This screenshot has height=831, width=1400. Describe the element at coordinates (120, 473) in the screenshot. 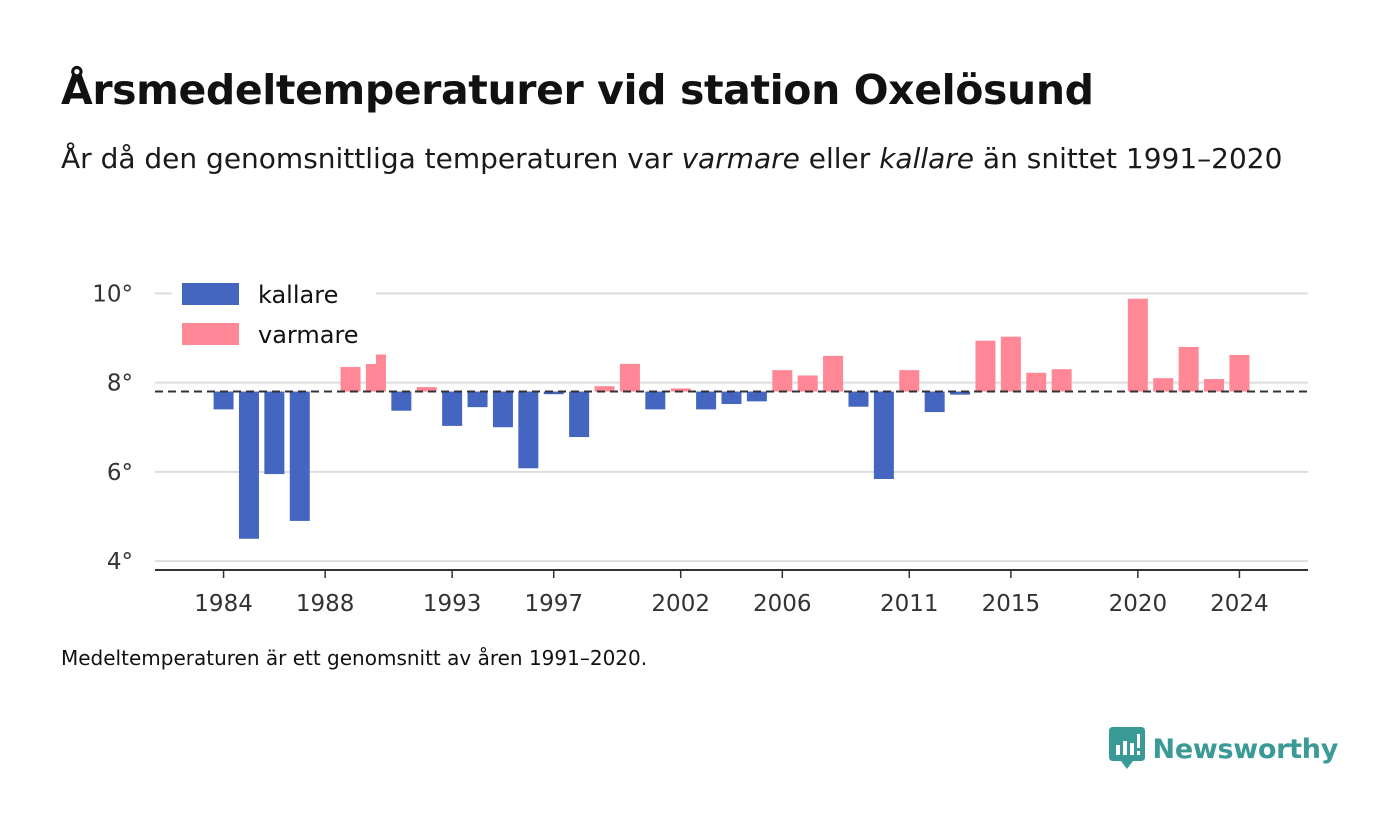

I see `y-tick-label: 6°` at that location.